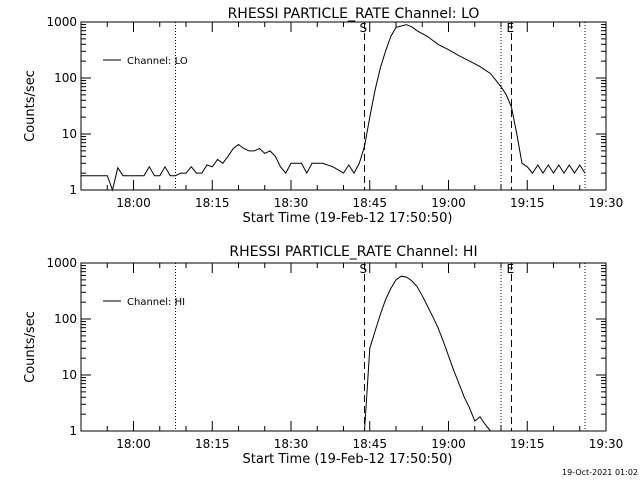  Describe the element at coordinates (157, 61) in the screenshot. I see `legend-label: Channel: LO` at that location.